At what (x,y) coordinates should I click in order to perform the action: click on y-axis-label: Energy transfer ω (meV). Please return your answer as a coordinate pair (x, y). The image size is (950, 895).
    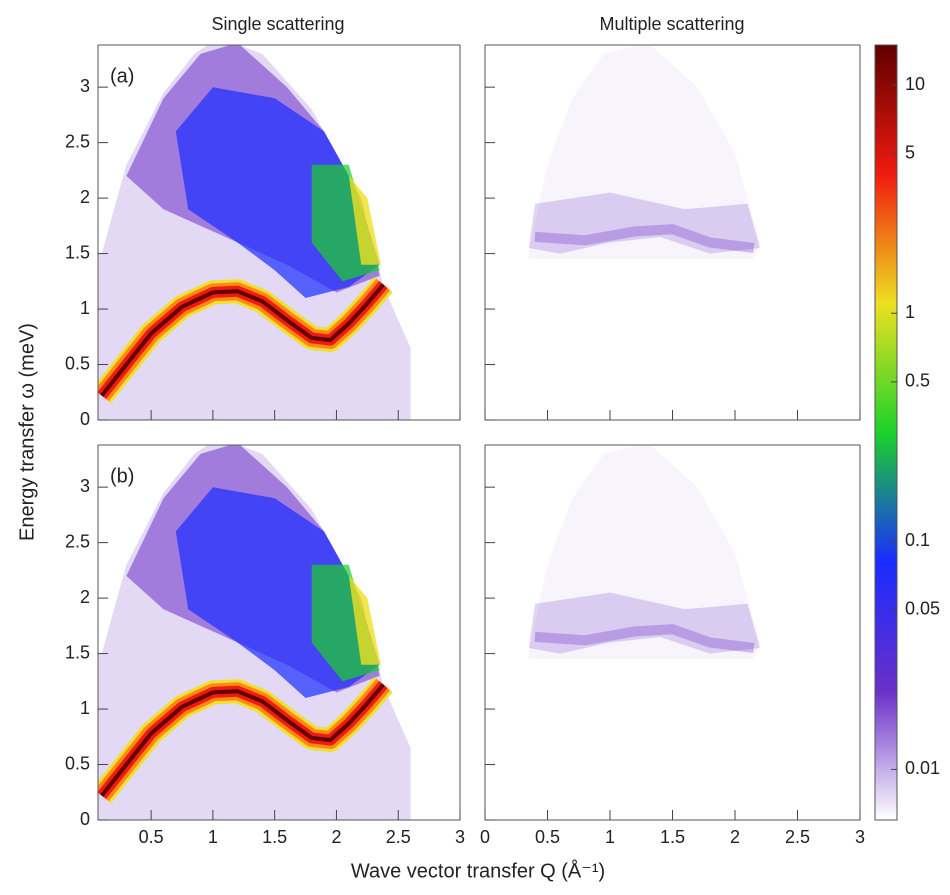
    Looking at the image, I should click on (27, 432).